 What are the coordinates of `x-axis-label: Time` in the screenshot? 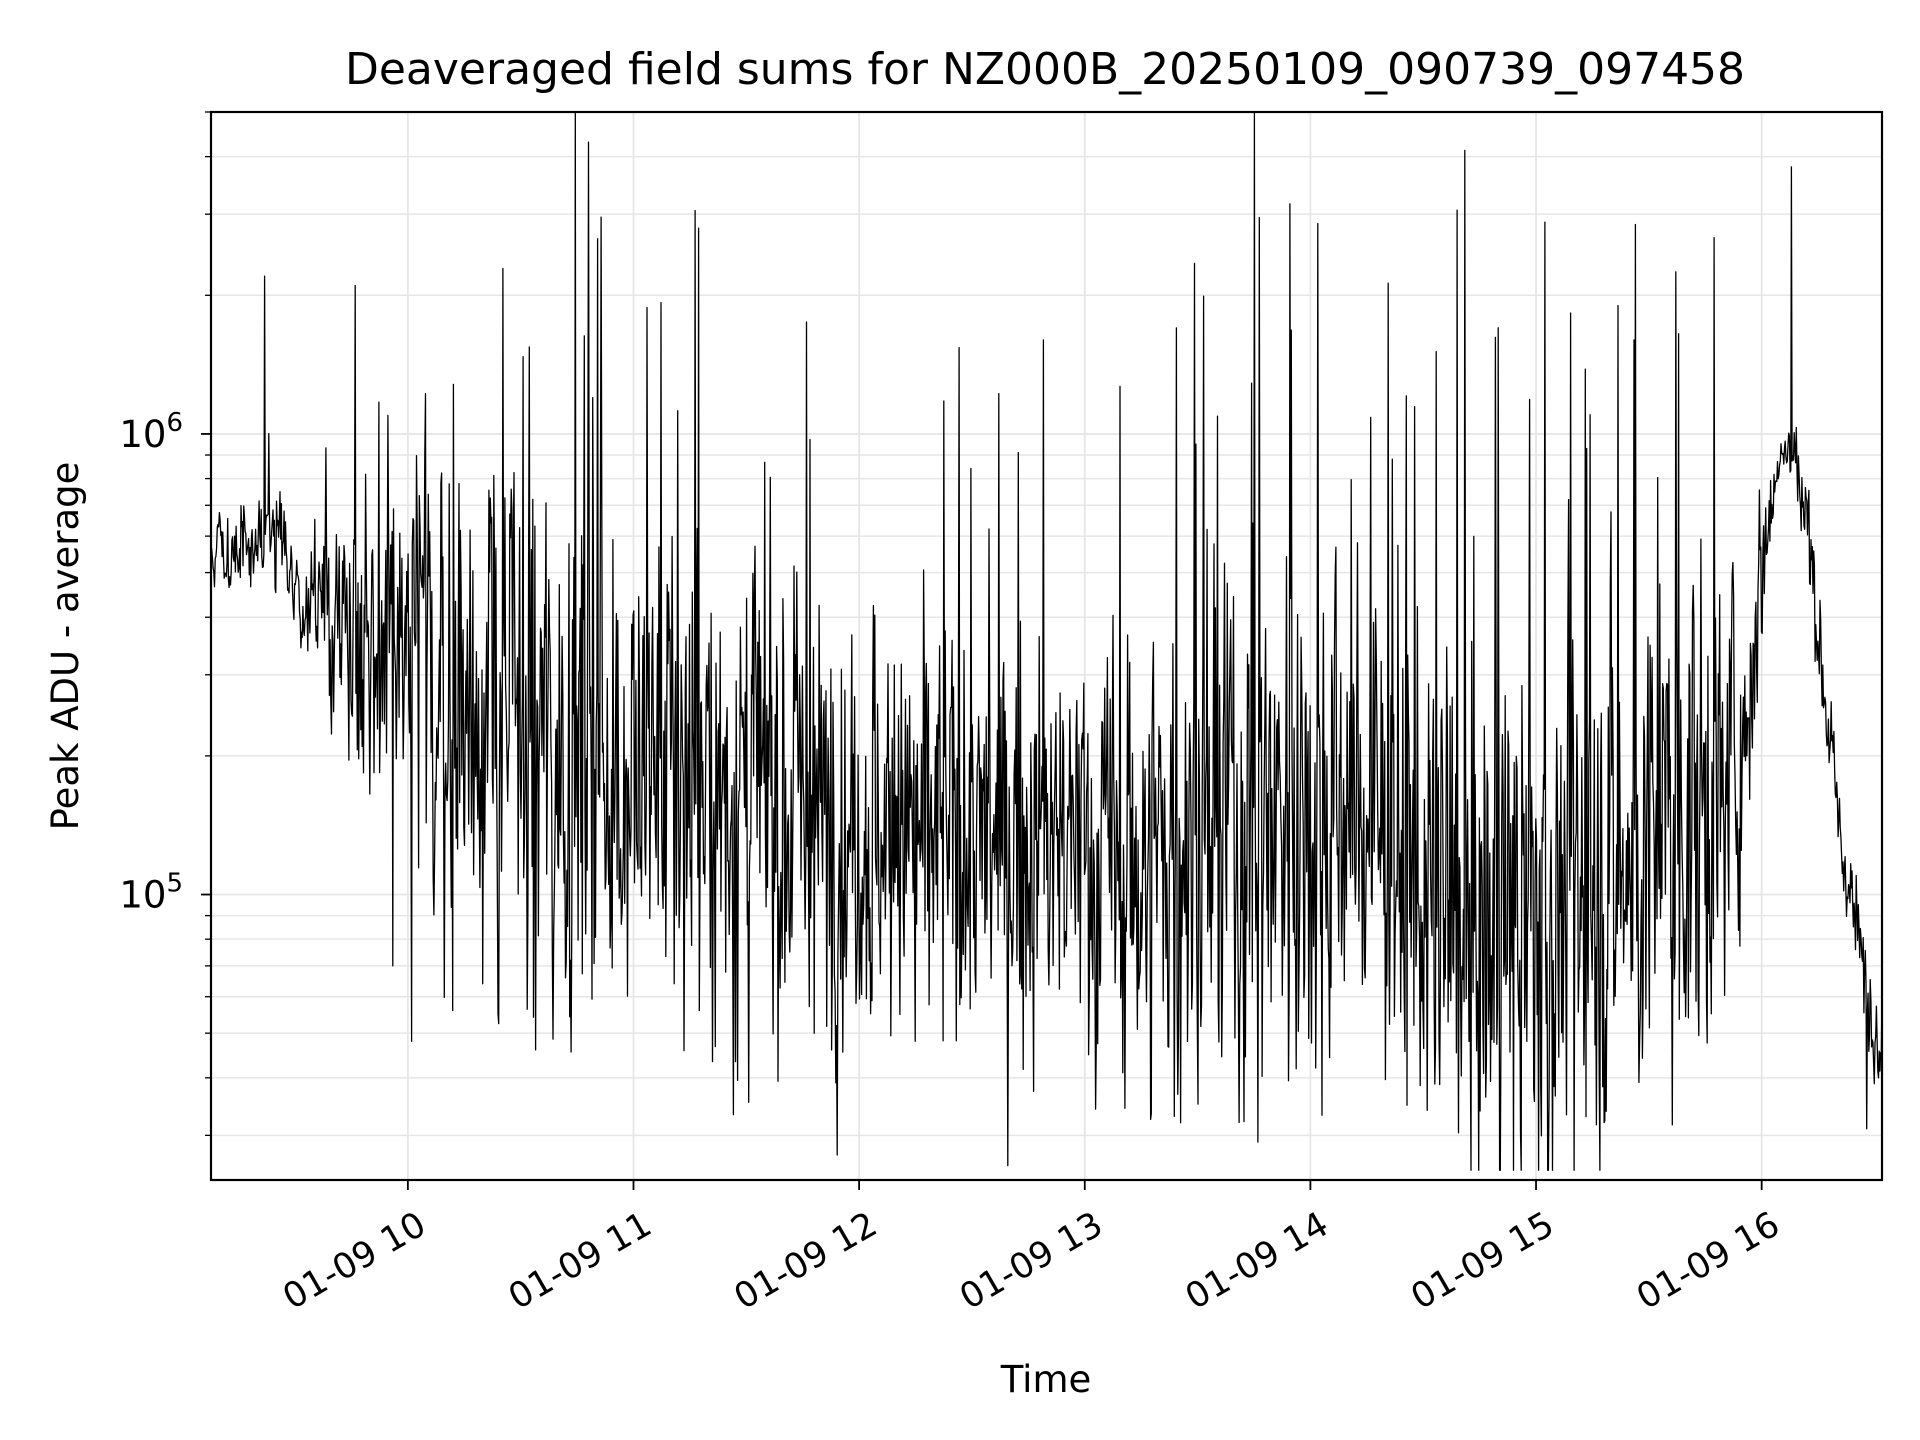 It's located at (1046, 1379).